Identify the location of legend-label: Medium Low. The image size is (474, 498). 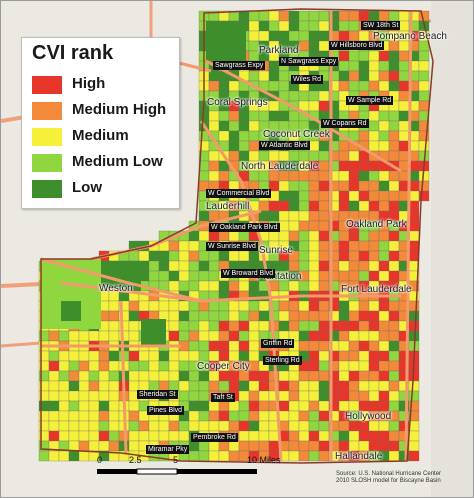
(117, 161).